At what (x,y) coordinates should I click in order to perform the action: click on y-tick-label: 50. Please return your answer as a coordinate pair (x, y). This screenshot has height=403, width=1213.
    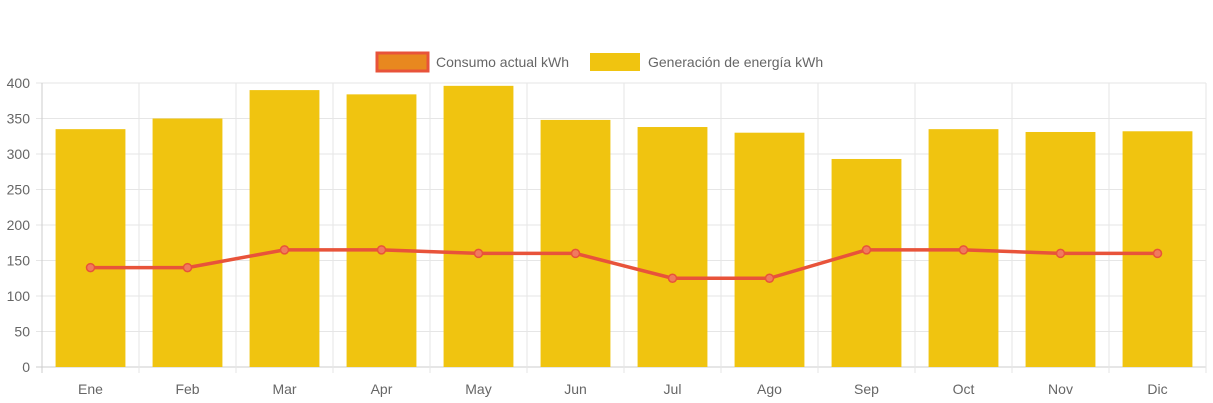
    Looking at the image, I should click on (22, 332).